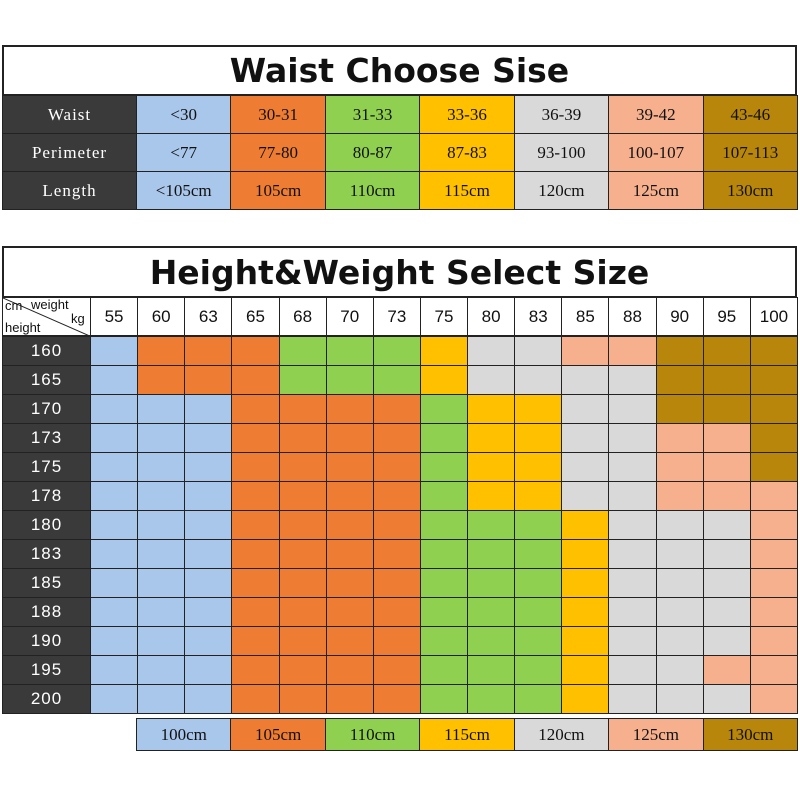 This screenshot has height=800, width=800. Describe the element at coordinates (773, 316) in the screenshot. I see `weight-header: 100` at that location.